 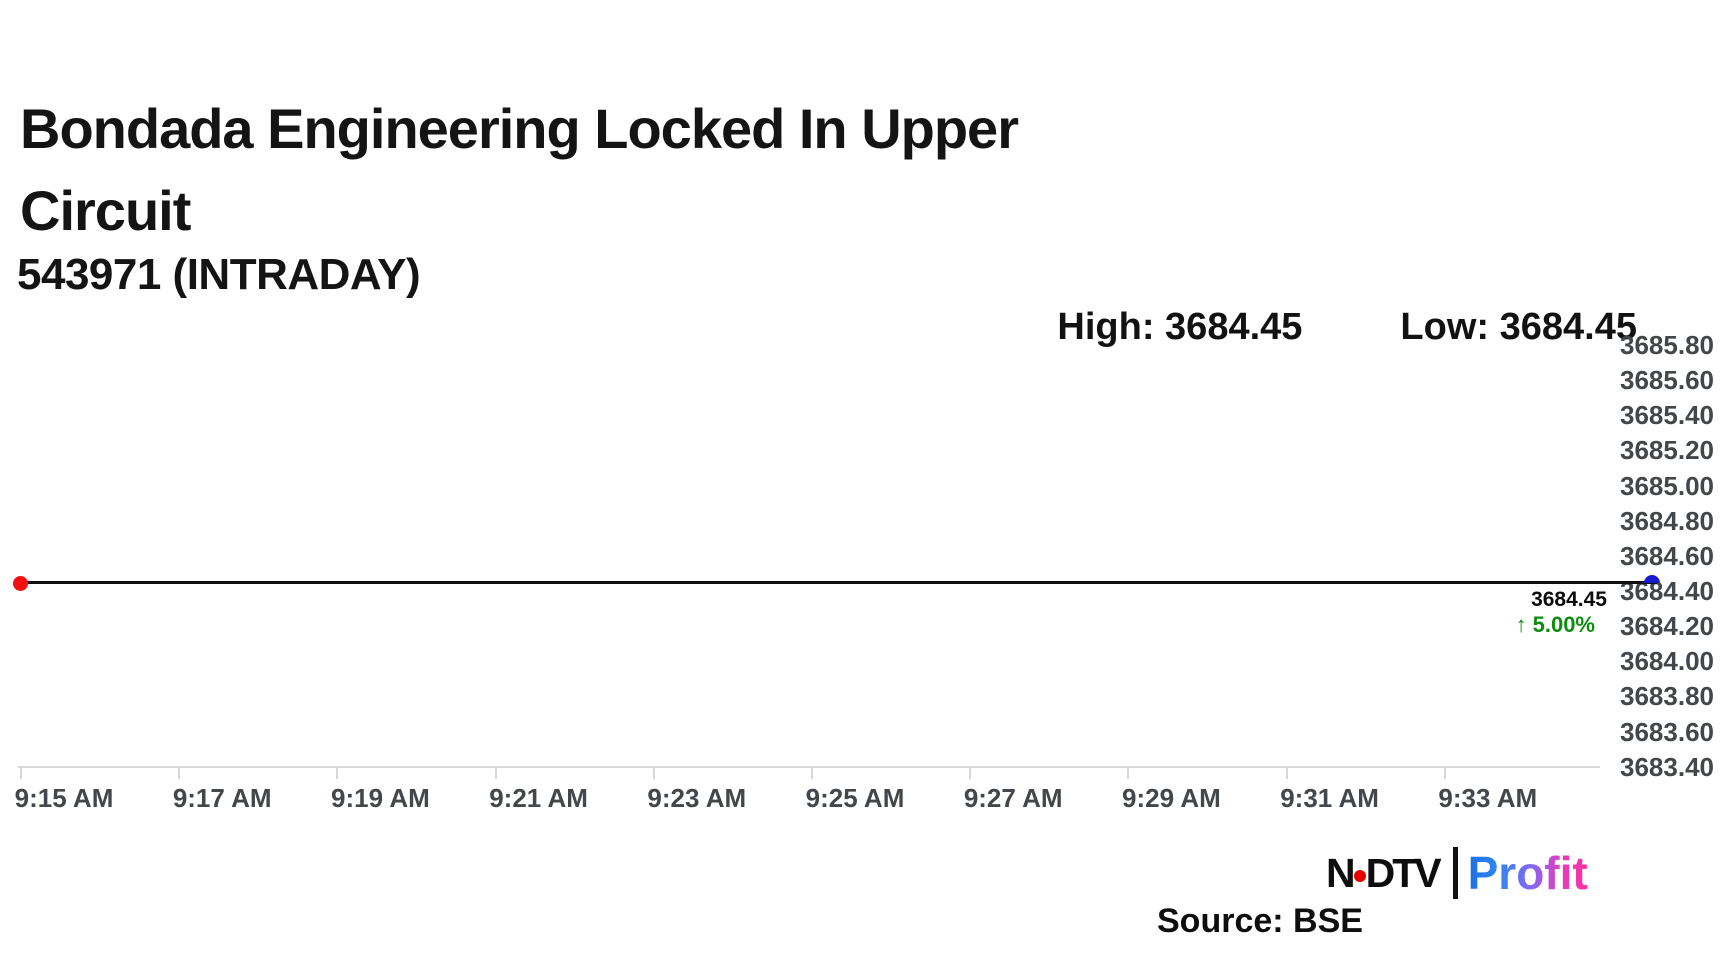 I want to click on x-axis-line, so click(x=809, y=767).